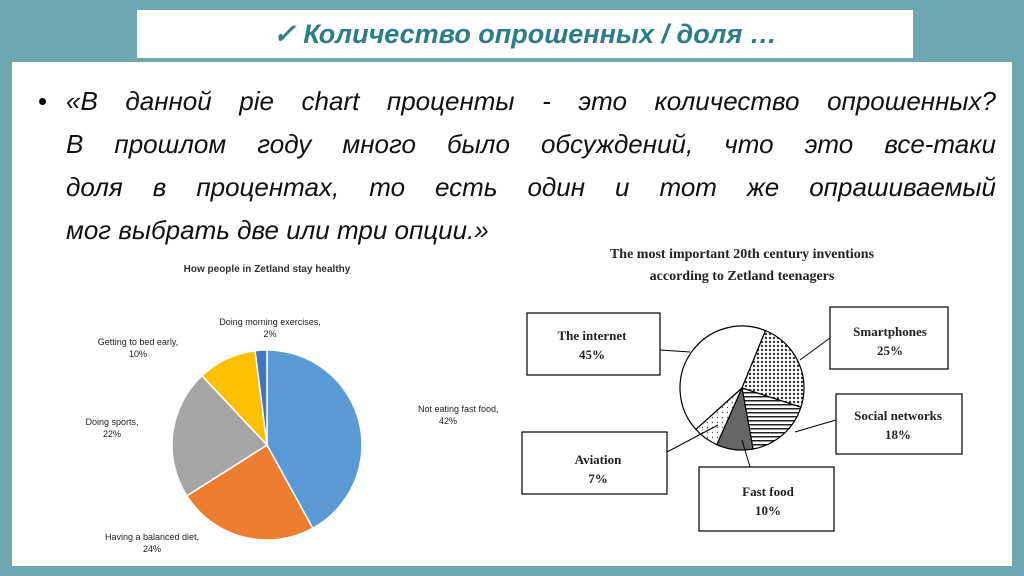 This screenshot has width=1024, height=576. Describe the element at coordinates (592, 354) in the screenshot. I see `slice-value-label: 45%` at that location.